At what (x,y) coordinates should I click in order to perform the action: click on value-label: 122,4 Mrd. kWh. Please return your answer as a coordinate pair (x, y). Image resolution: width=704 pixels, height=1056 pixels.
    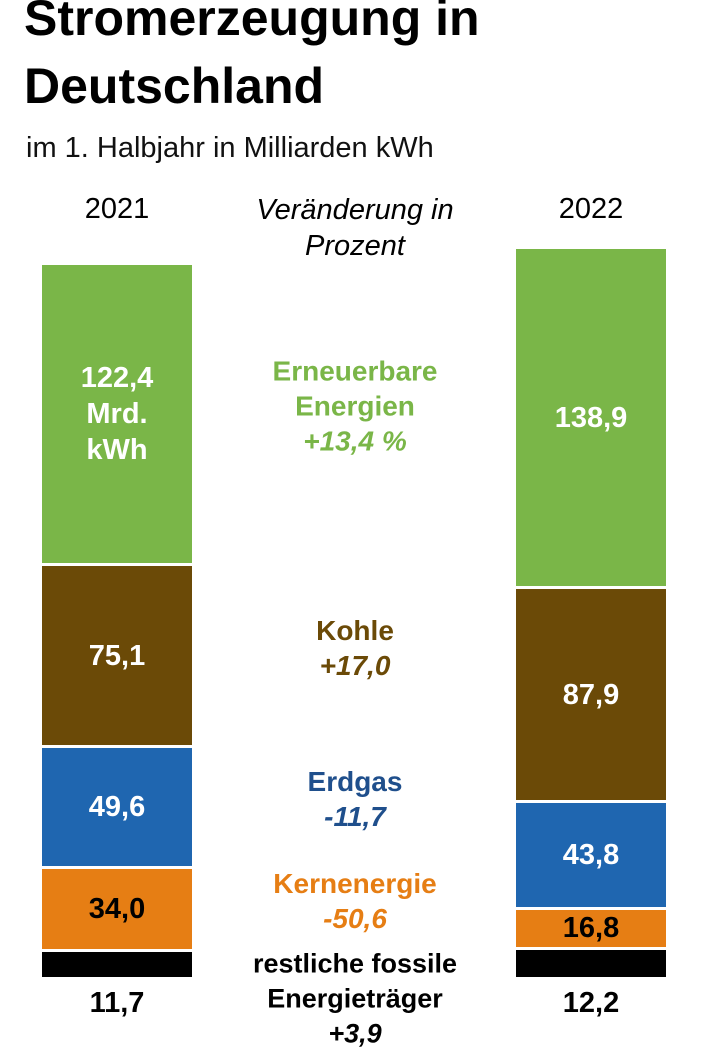
    Looking at the image, I should click on (117, 414).